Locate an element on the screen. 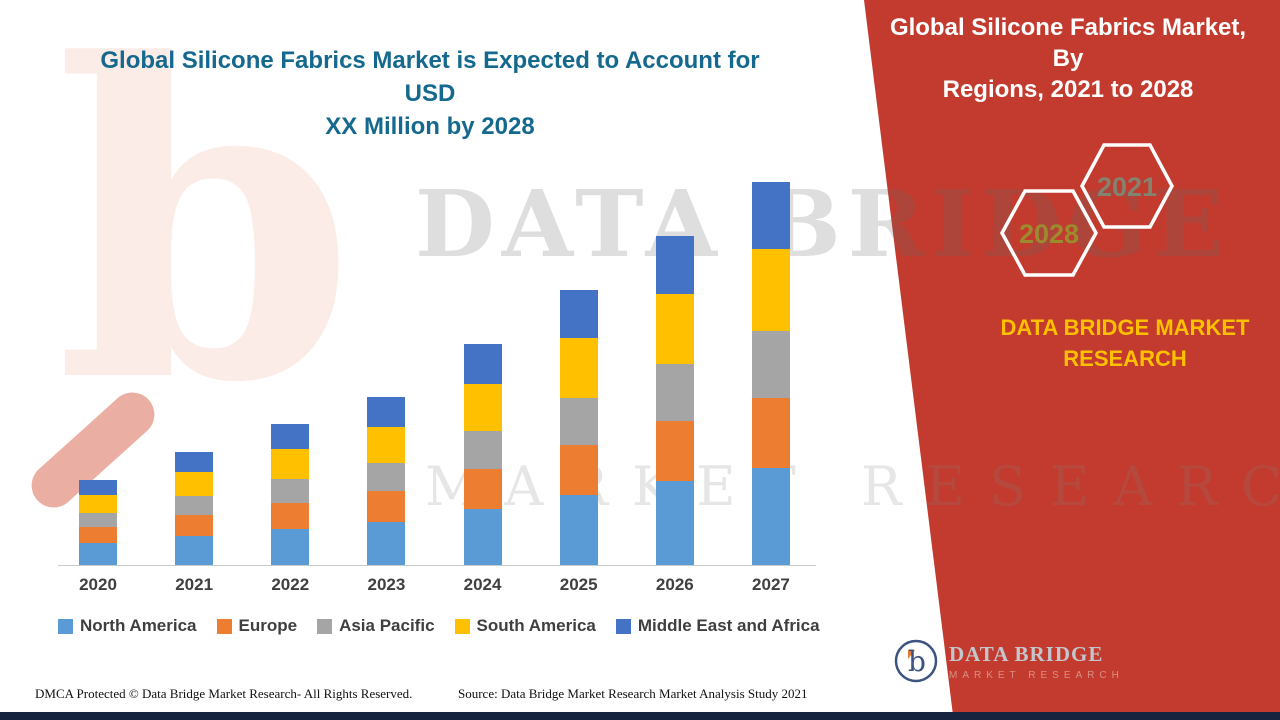 The image size is (1280, 720). legend-label: Middle East and Africa is located at coordinates (728, 625).